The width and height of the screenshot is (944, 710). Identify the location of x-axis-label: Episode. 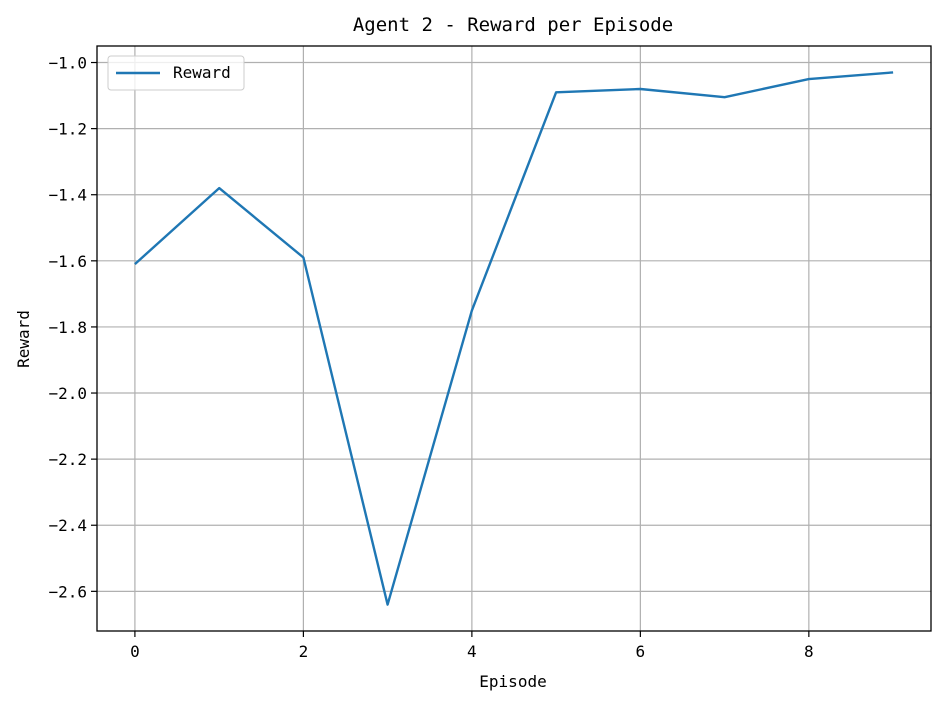
(512, 681).